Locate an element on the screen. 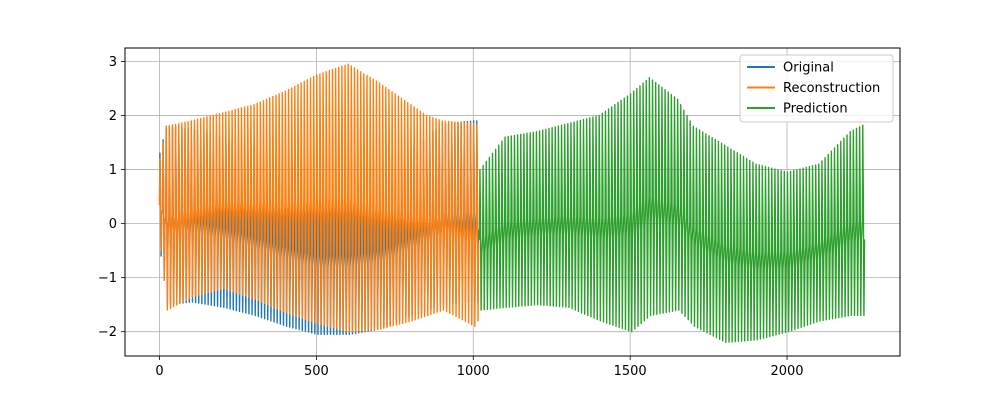 This screenshot has width=1000, height=400. y-tick-label: −2 is located at coordinates (107, 332).